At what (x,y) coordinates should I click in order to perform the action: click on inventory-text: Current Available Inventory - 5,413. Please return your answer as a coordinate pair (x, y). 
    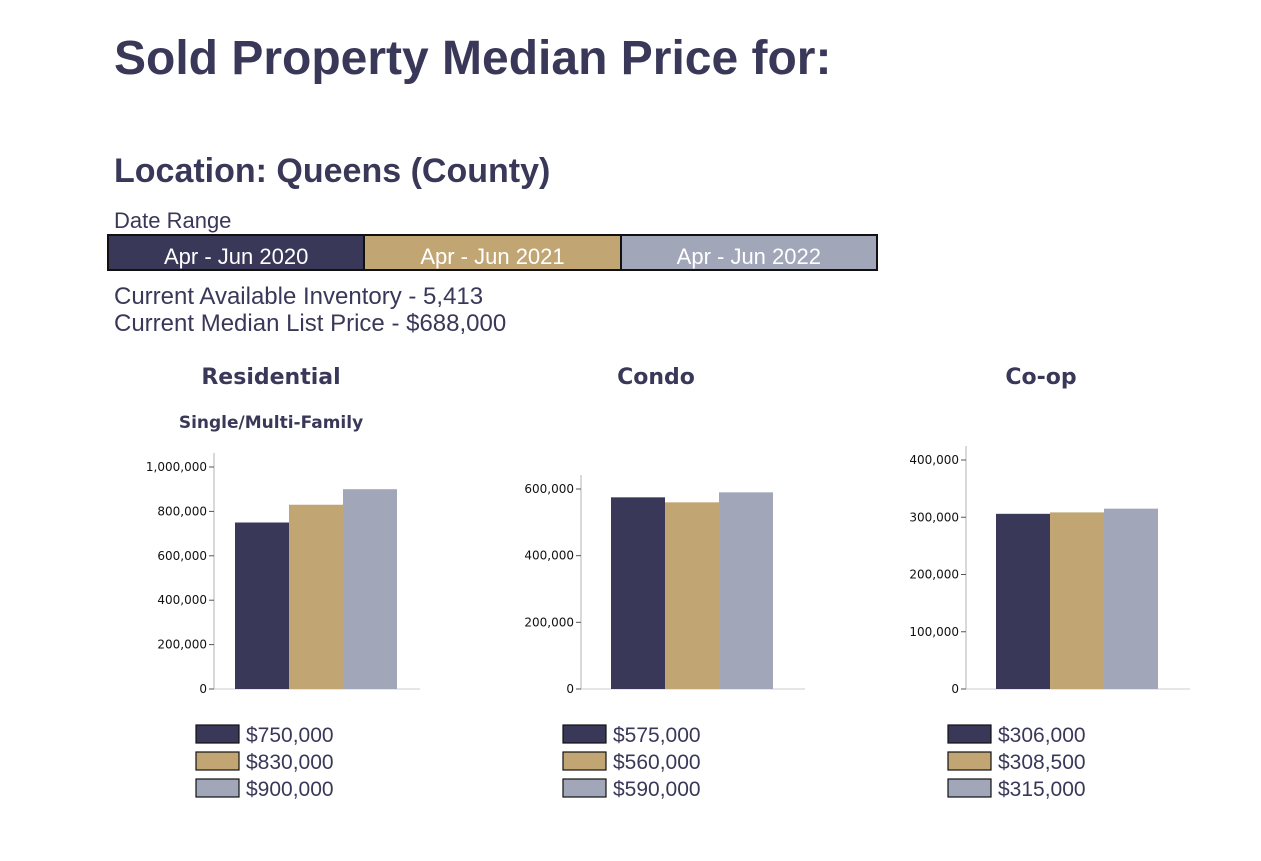
    Looking at the image, I should click on (299, 296).